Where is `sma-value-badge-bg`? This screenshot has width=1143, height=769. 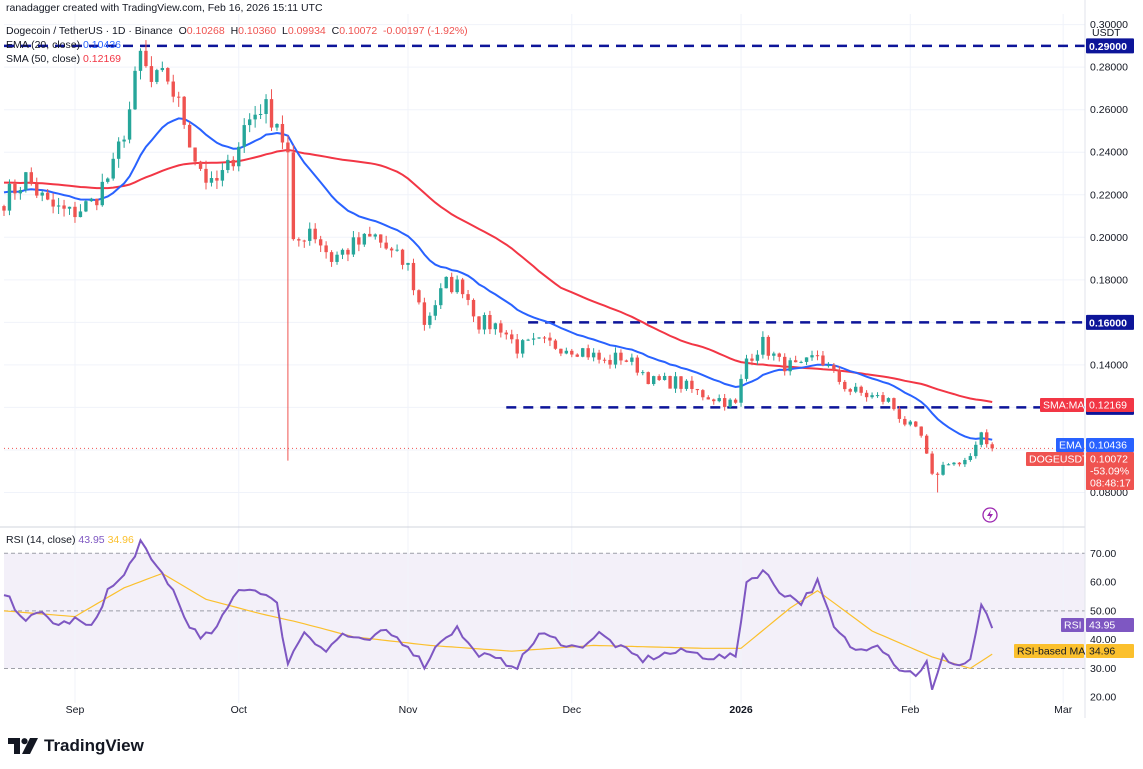
sma-value-badge-bg is located at coordinates (1110, 405).